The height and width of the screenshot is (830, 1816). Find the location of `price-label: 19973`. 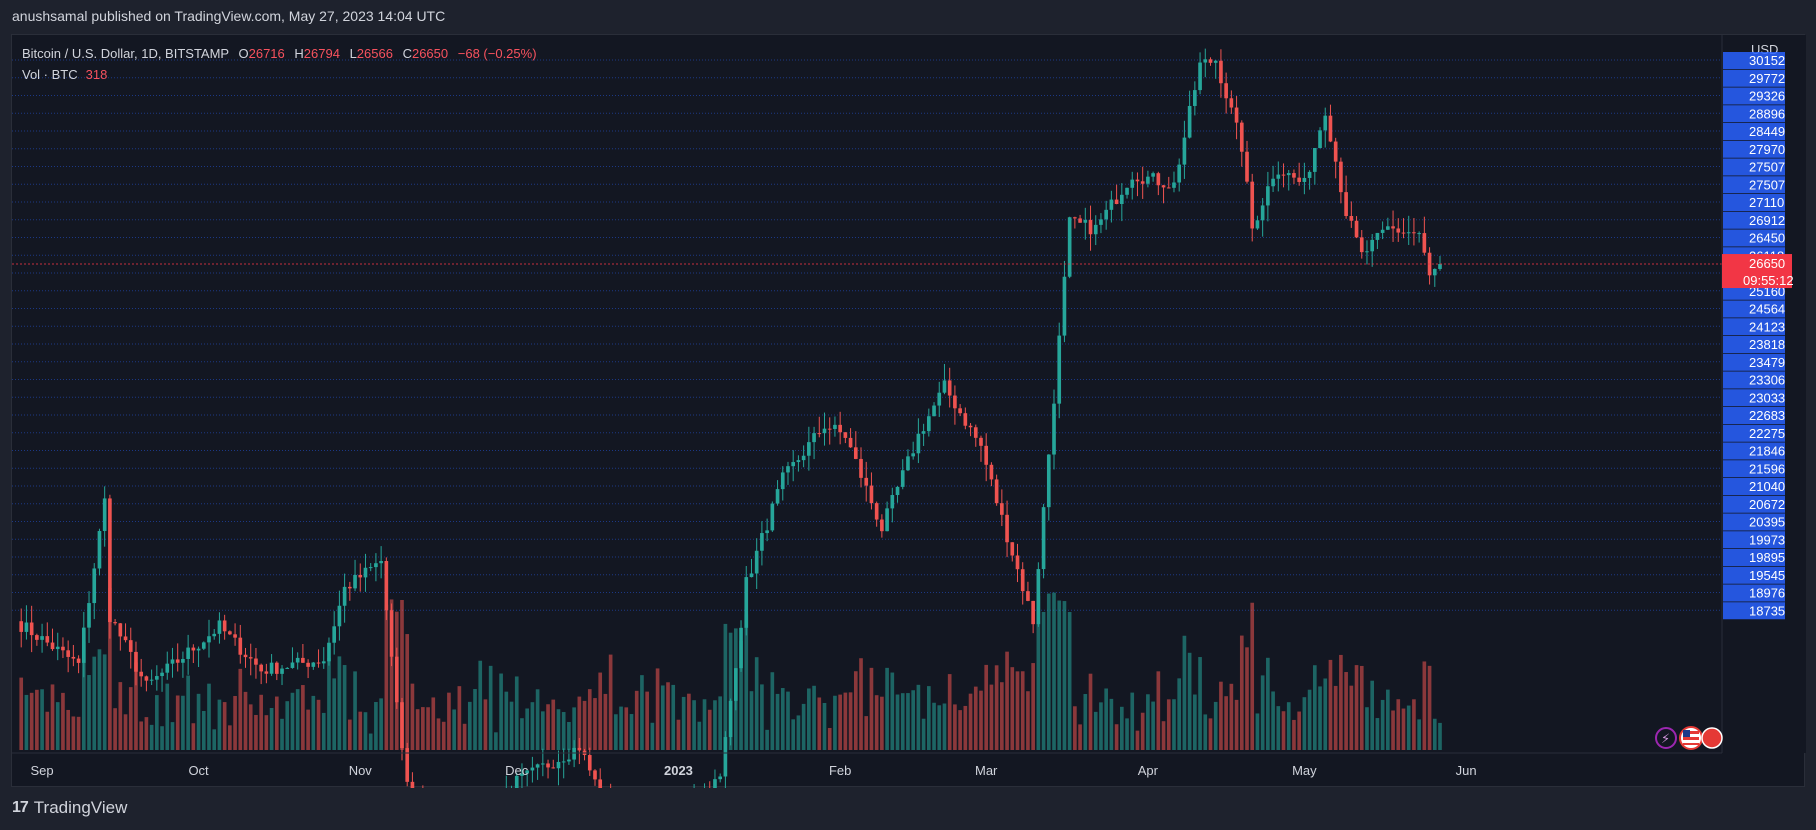

price-label: 19973 is located at coordinates (1767, 539).